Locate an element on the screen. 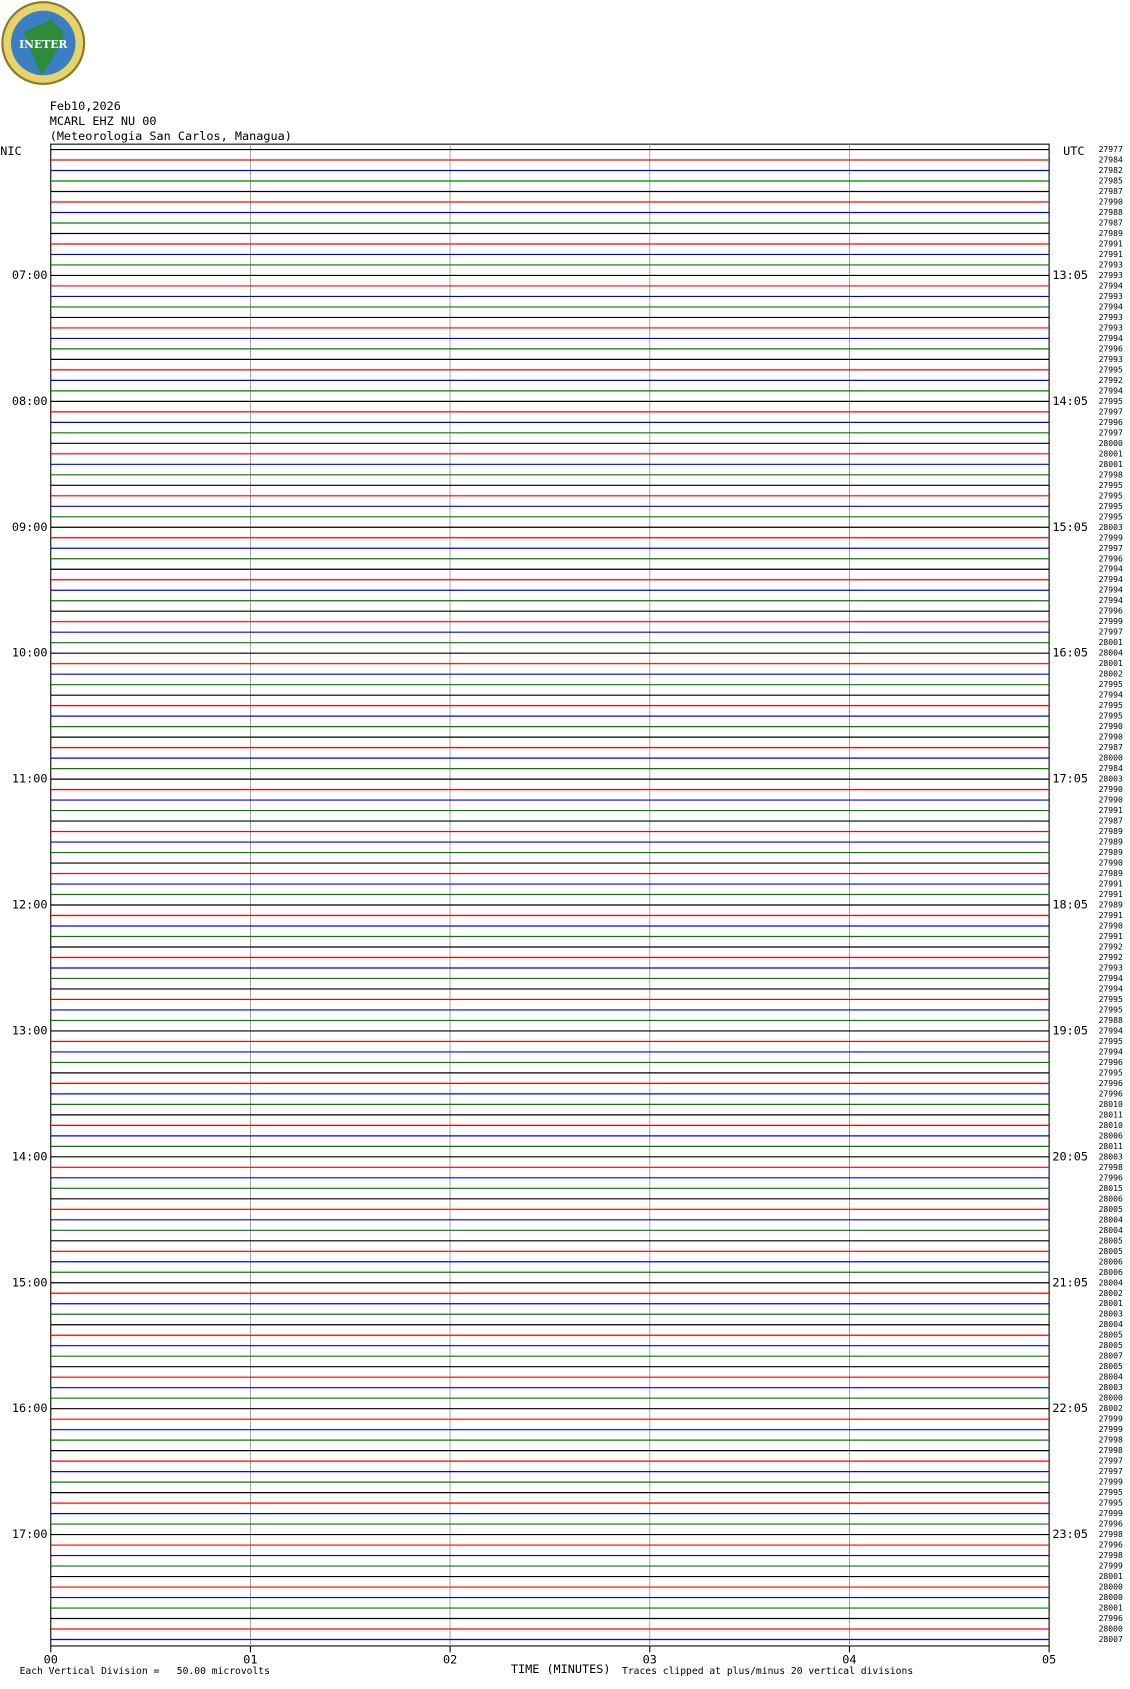 This screenshot has width=1130, height=1689. right-time-label: 15:05 is located at coordinates (1070, 527).